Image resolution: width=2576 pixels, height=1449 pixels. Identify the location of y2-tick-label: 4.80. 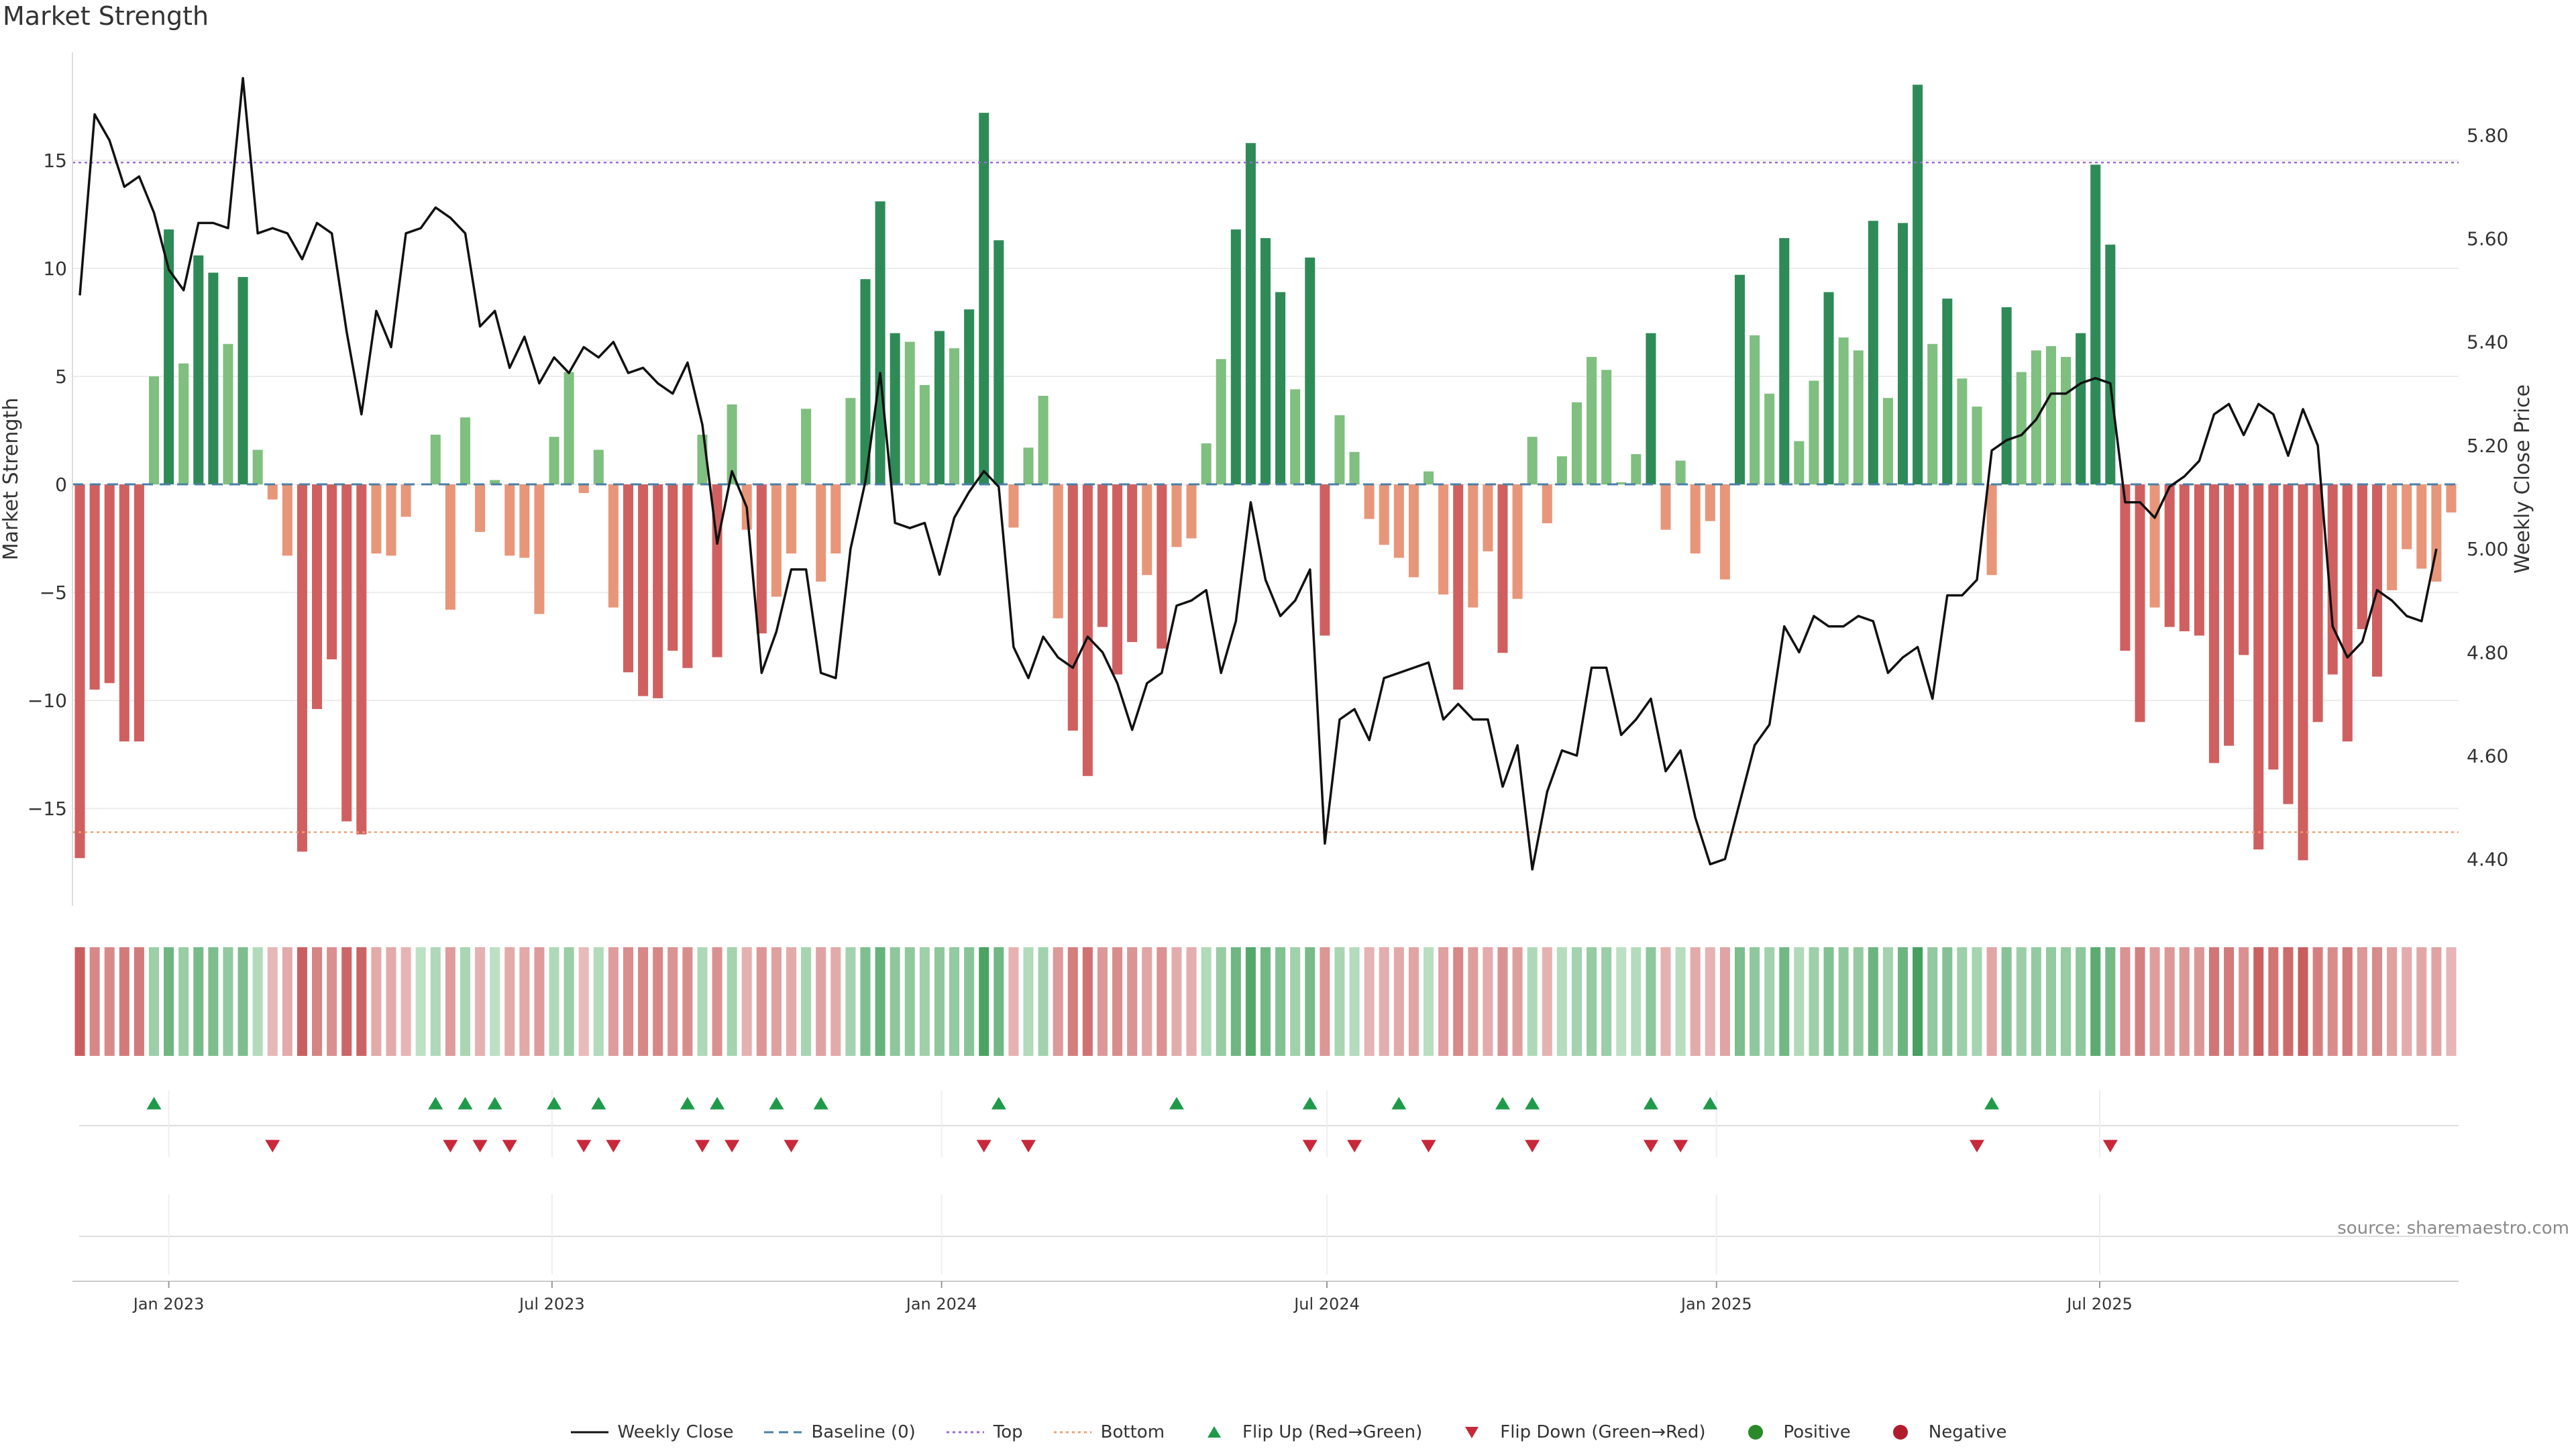
(2487, 652).